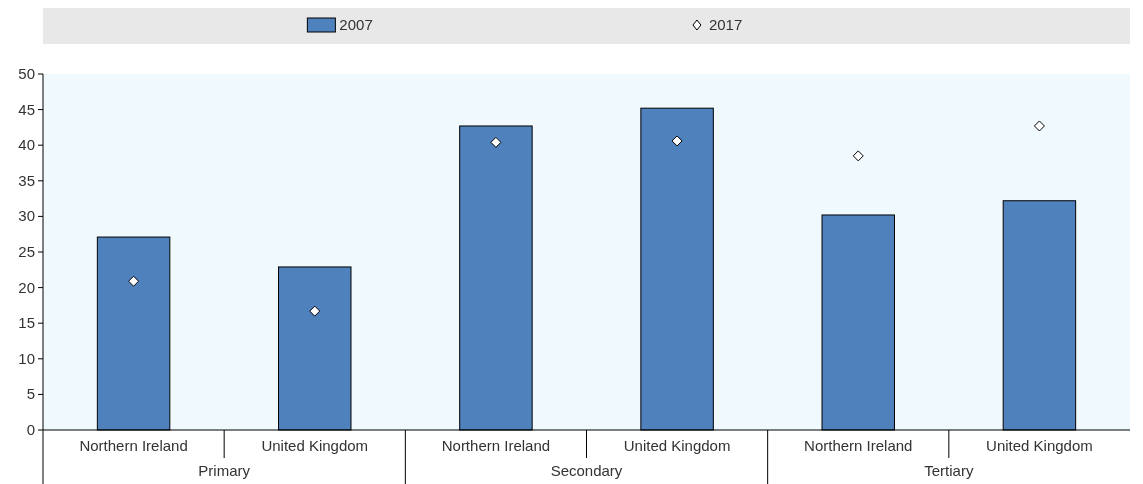 Image resolution: width=1143 pixels, height=484 pixels. Describe the element at coordinates (26, 109) in the screenshot. I see `y-tick-label: 45` at that location.